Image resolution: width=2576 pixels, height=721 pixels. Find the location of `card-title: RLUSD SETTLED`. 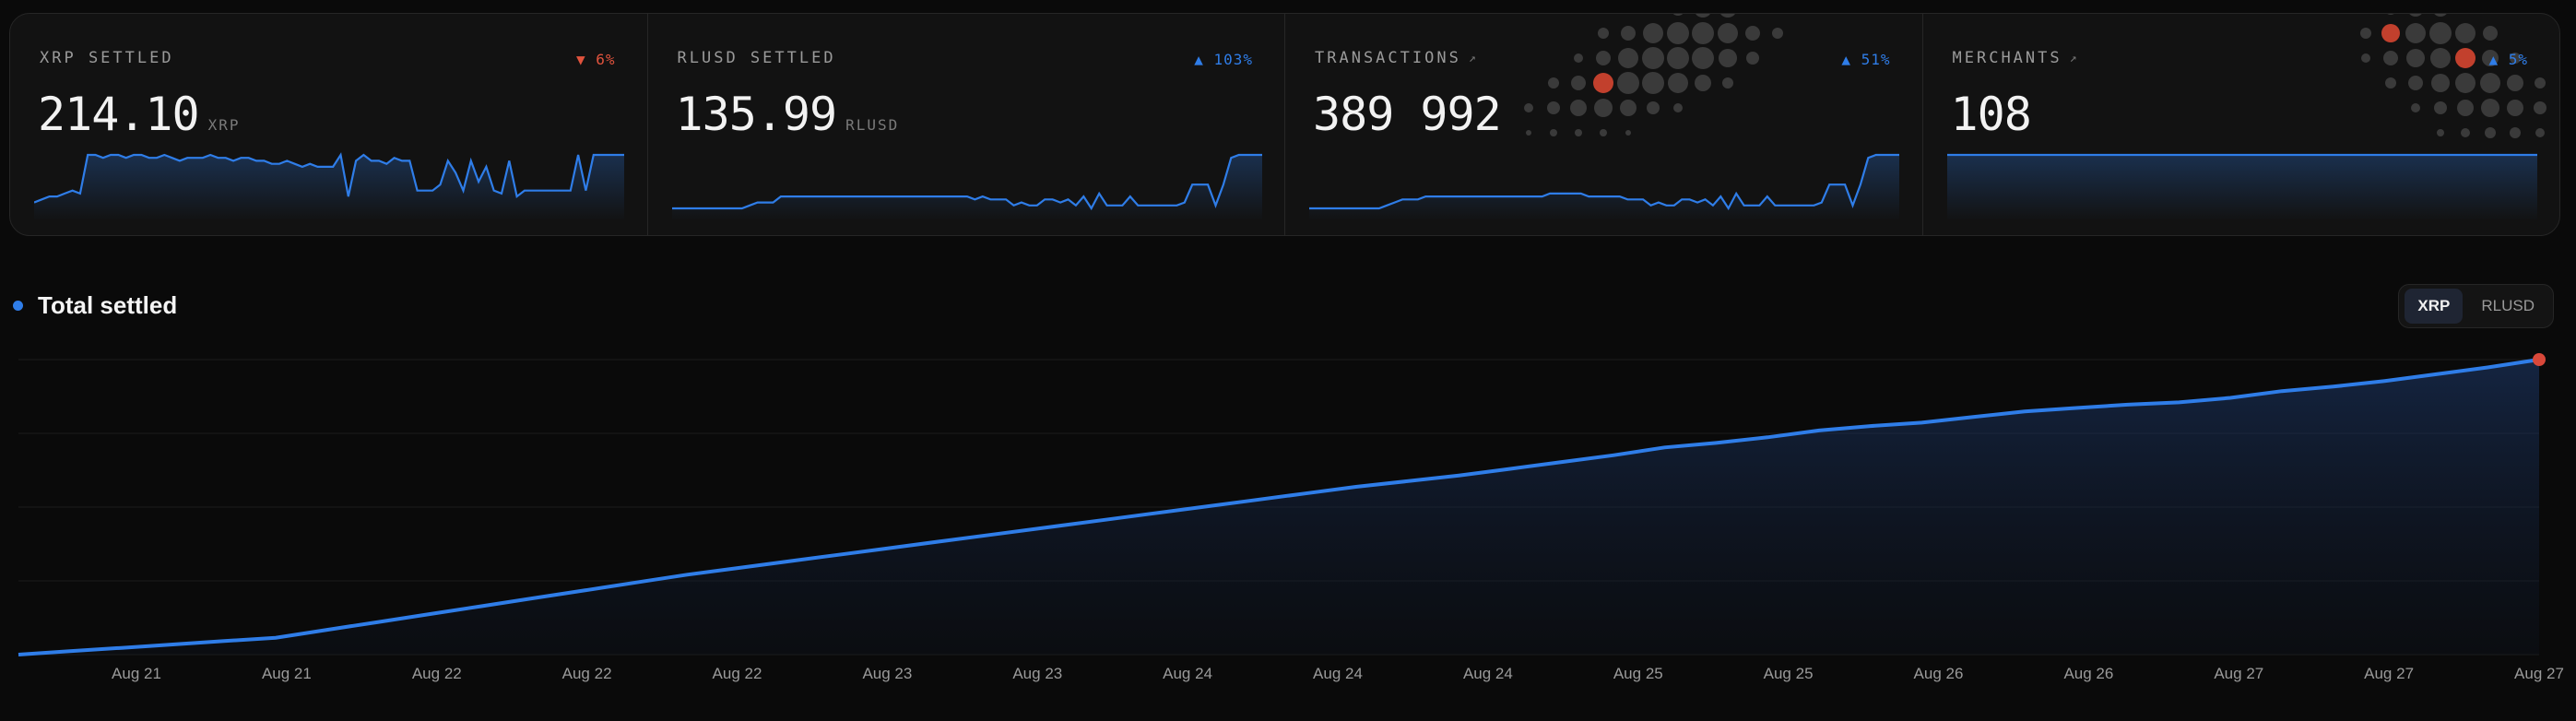

card-title: RLUSD SETTLED is located at coordinates (757, 58).